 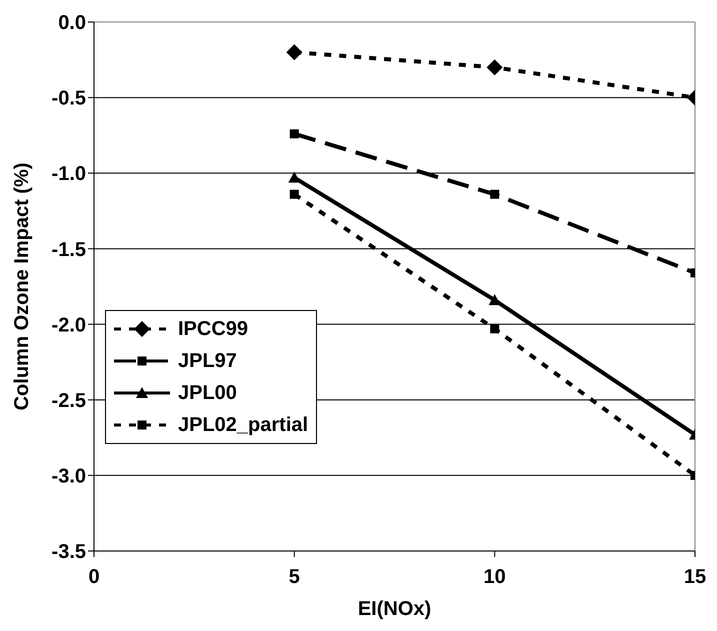 I want to click on y-tick-label: -2.0, so click(x=69, y=325).